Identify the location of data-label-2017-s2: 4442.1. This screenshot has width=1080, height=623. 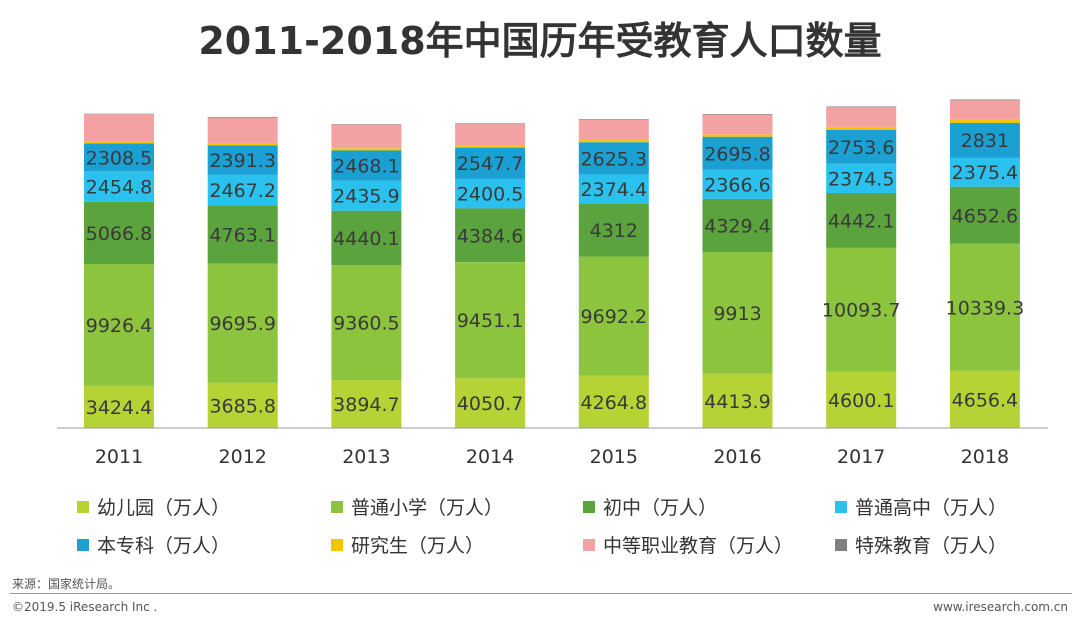
(861, 221).